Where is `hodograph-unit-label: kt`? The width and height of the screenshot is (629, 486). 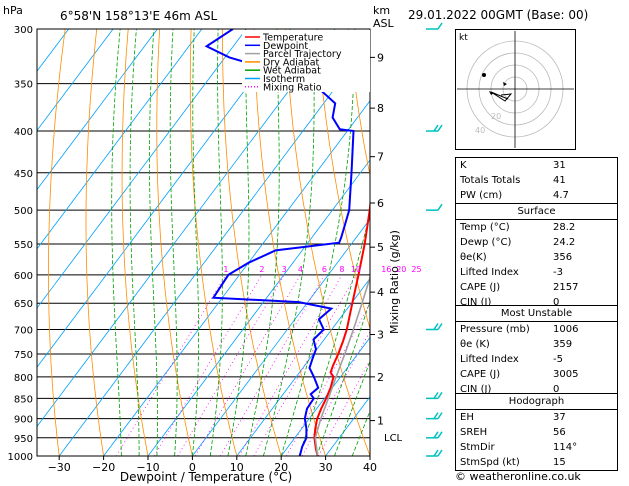 hodograph-unit-label: kt is located at coordinates (463, 38).